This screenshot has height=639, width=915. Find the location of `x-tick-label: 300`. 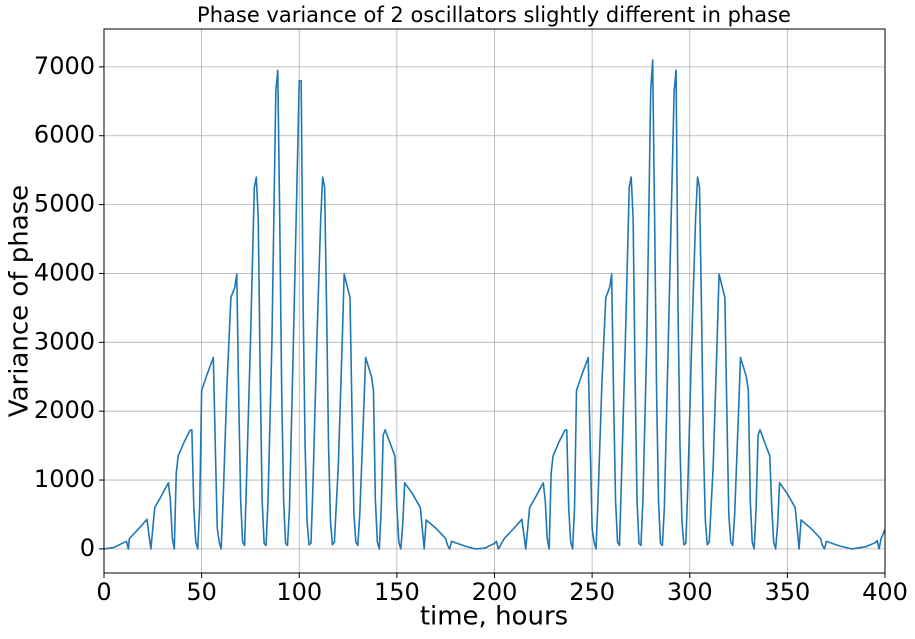

x-tick-label: 300 is located at coordinates (690, 592).